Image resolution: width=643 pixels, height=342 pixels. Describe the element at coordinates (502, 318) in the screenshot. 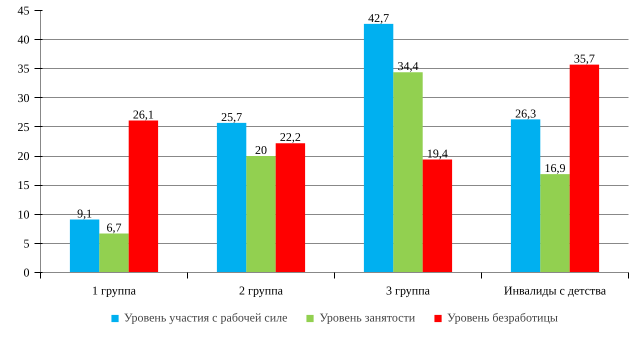

I see `legend-label: Уровень безработицы` at that location.